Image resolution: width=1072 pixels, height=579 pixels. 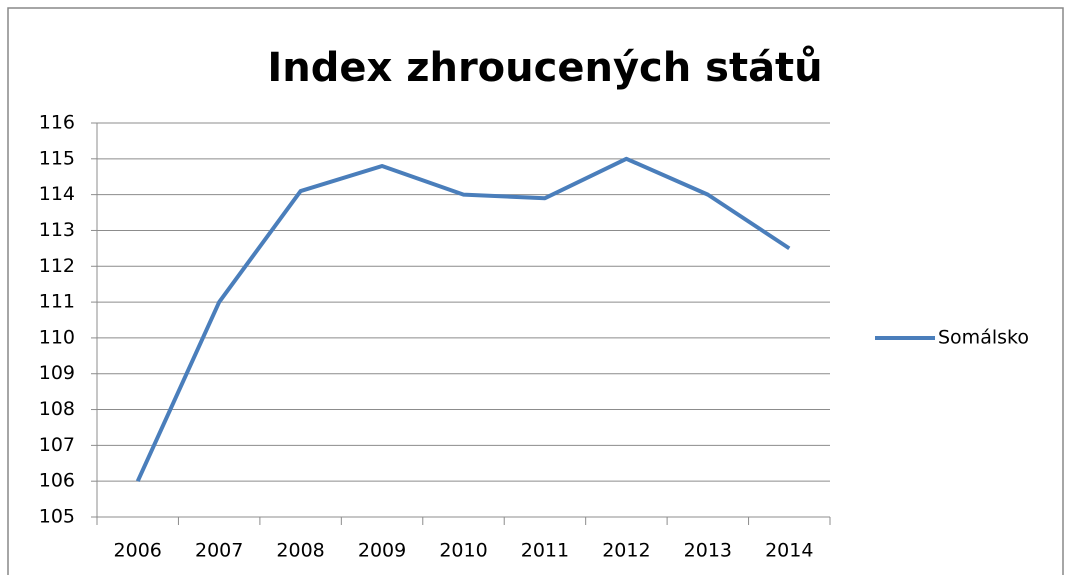 What do you see at coordinates (463, 551) in the screenshot?
I see `x-tick-label: 2010` at bounding box center [463, 551].